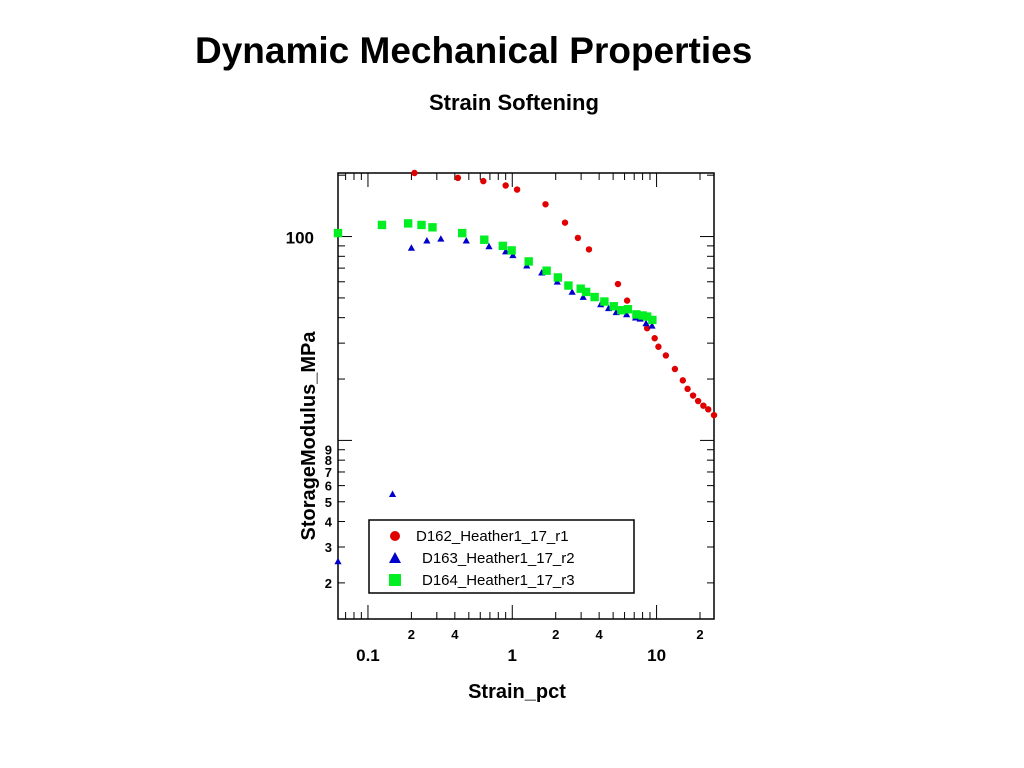  I want to click on y-tick-label: 100, so click(300, 238).